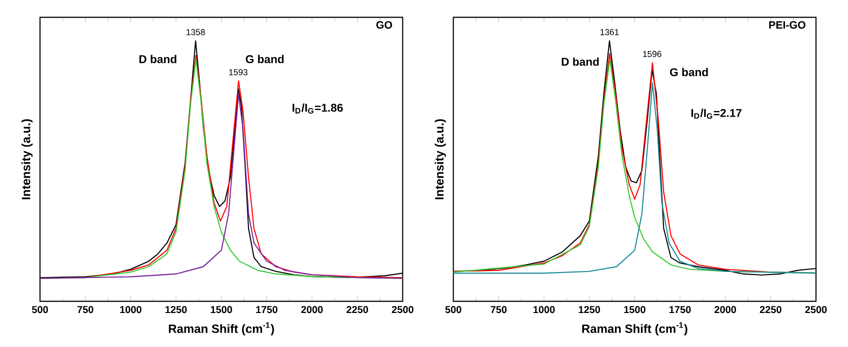 The width and height of the screenshot is (848, 347). I want to click on annotation: I$_{D}$/I$_{G}$=2.17, so click(716, 113).